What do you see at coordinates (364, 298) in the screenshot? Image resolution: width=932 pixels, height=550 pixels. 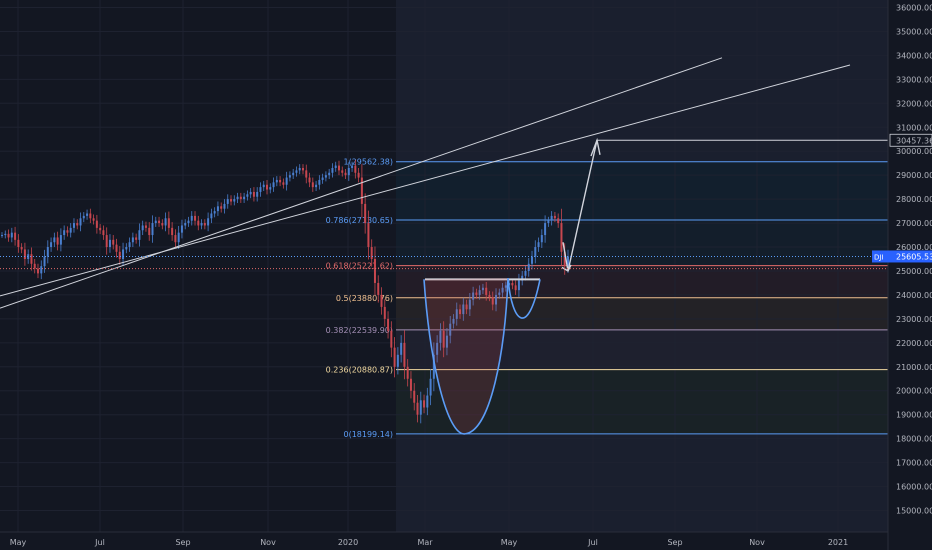 I see `fib-level-label: 0.5(23880.76)` at bounding box center [364, 298].